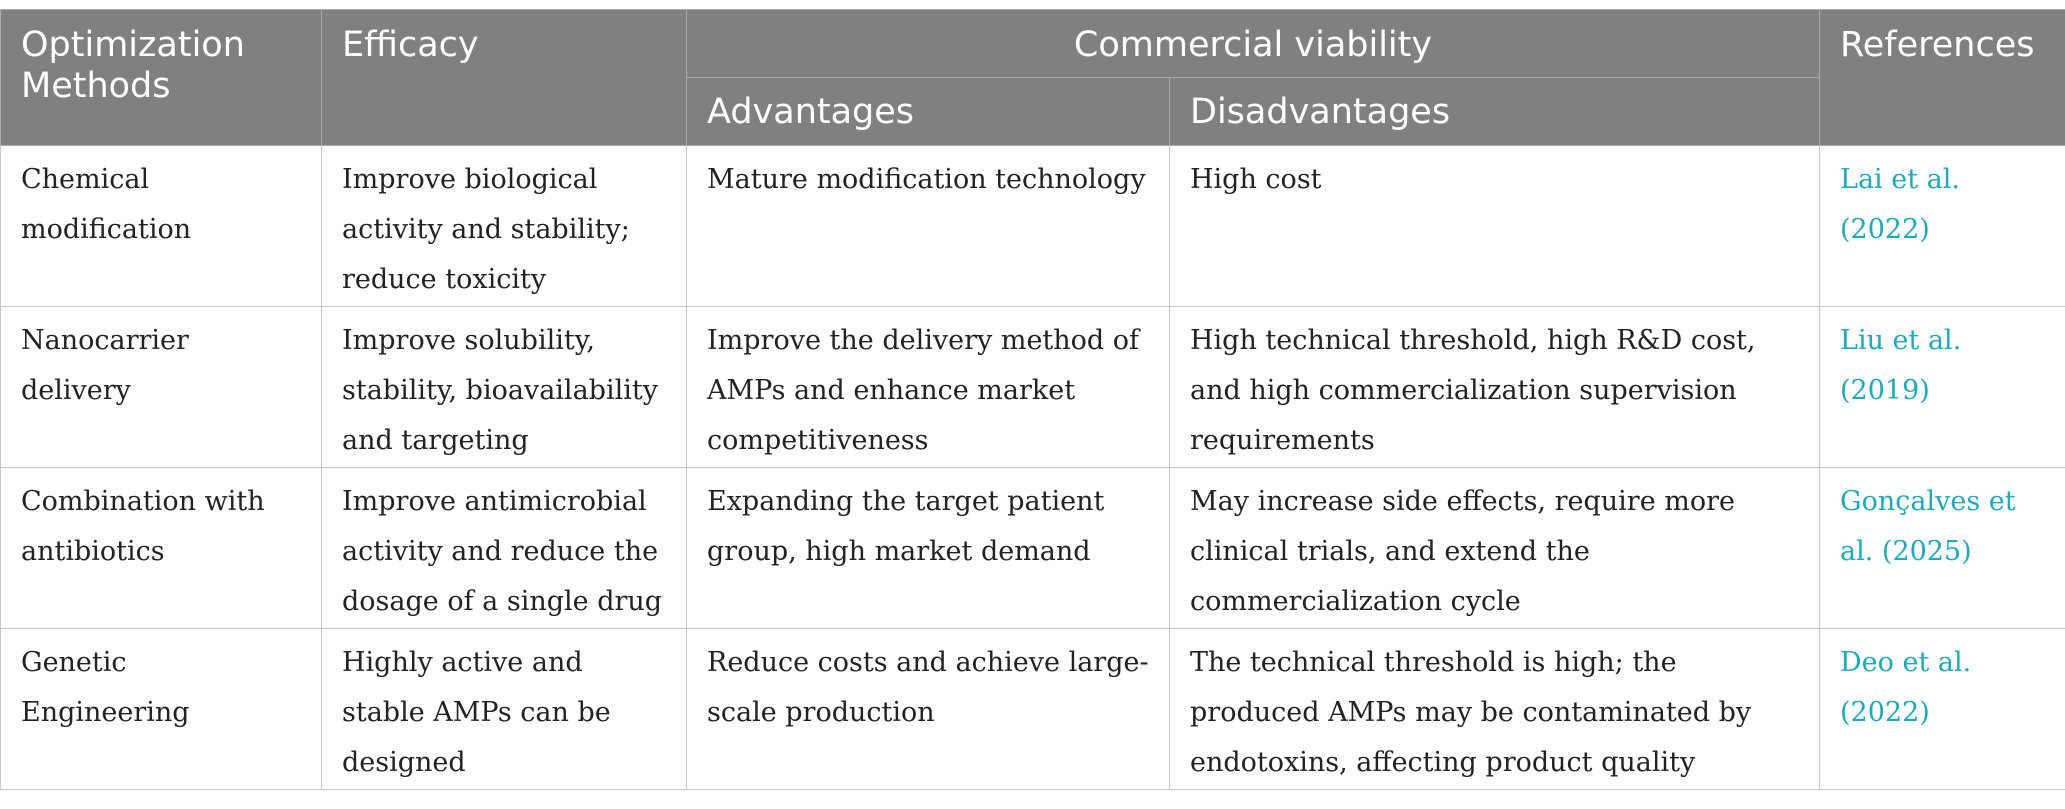 The height and width of the screenshot is (809, 2065). What do you see at coordinates (1906, 687) in the screenshot?
I see `reference-link: Deo et al. (2022)` at bounding box center [1906, 687].